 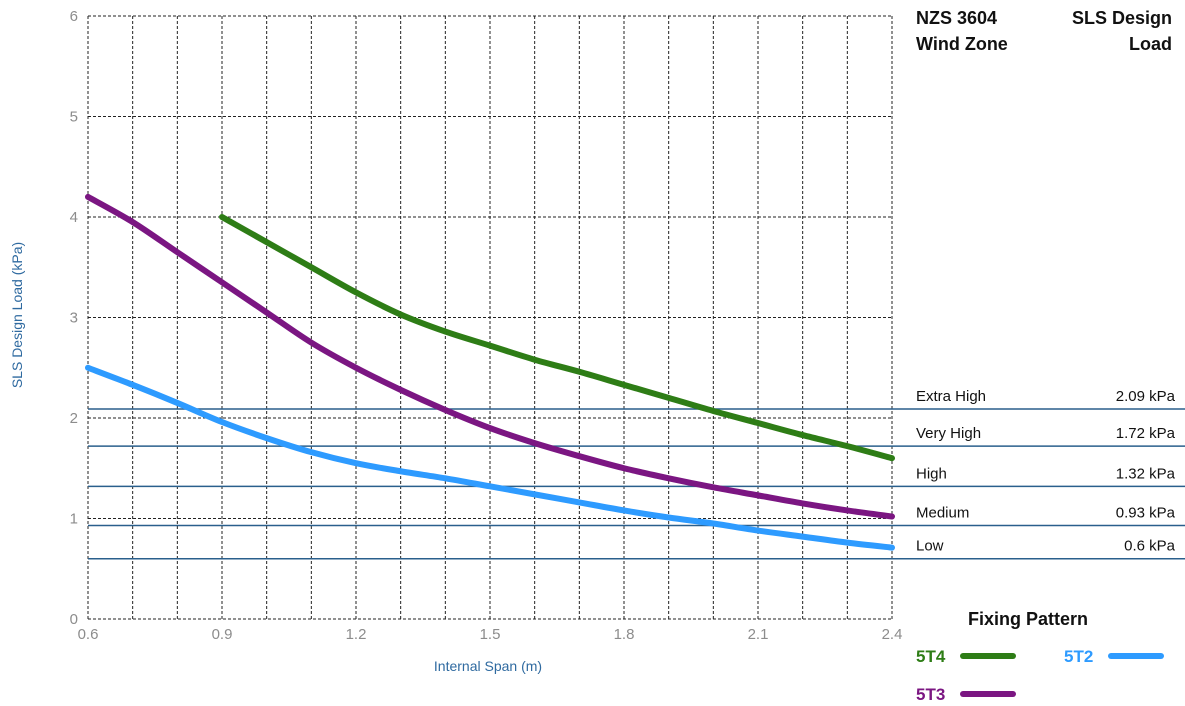 What do you see at coordinates (1122, 18) in the screenshot?
I see `design-load-header-line-1: SLS Design` at bounding box center [1122, 18].